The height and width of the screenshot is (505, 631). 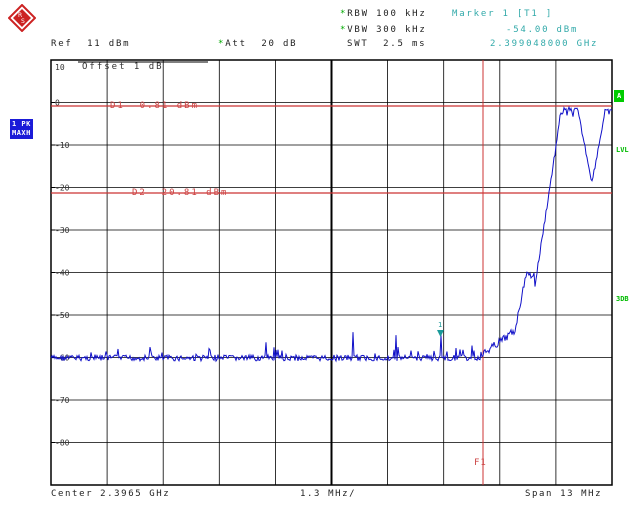 I want to click on db3-tag: 3DB, so click(x=622, y=299).